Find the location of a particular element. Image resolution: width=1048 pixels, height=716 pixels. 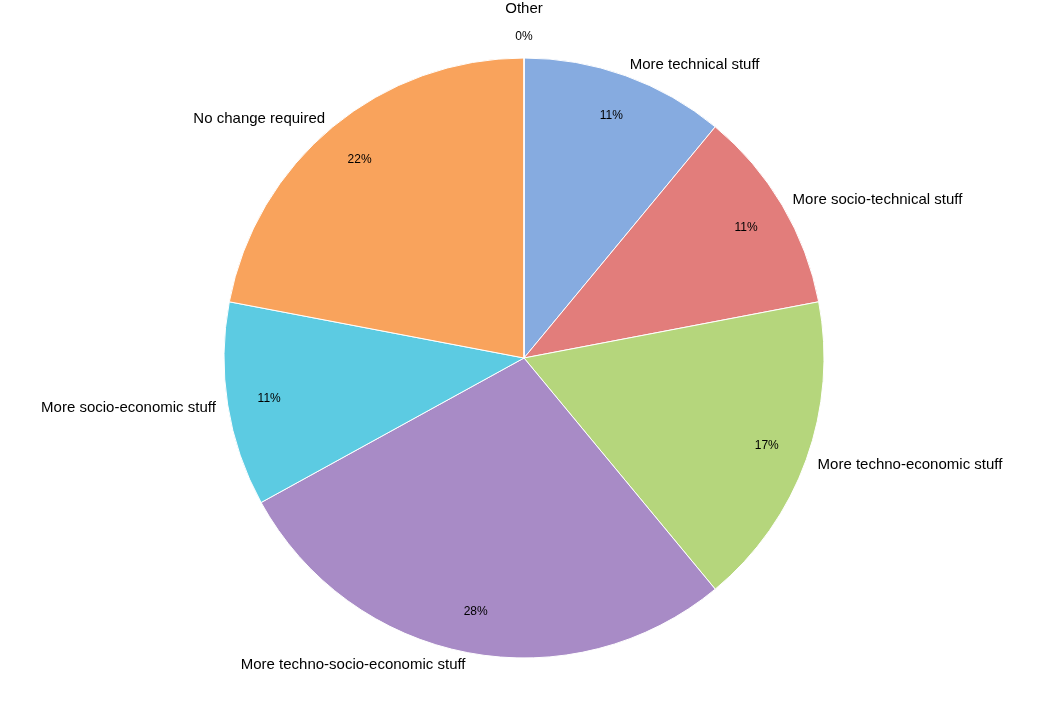

data-label: 22% is located at coordinates (359, 159).